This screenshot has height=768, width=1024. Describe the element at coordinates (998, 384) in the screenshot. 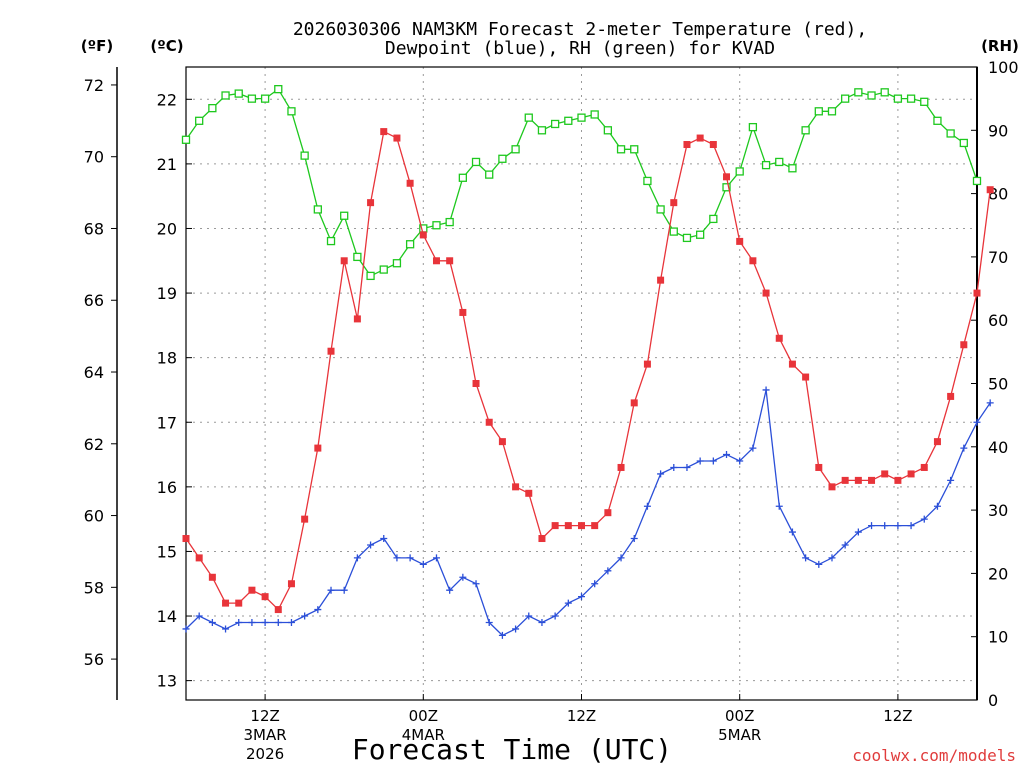

I see `rh-tick-label: 50` at that location.